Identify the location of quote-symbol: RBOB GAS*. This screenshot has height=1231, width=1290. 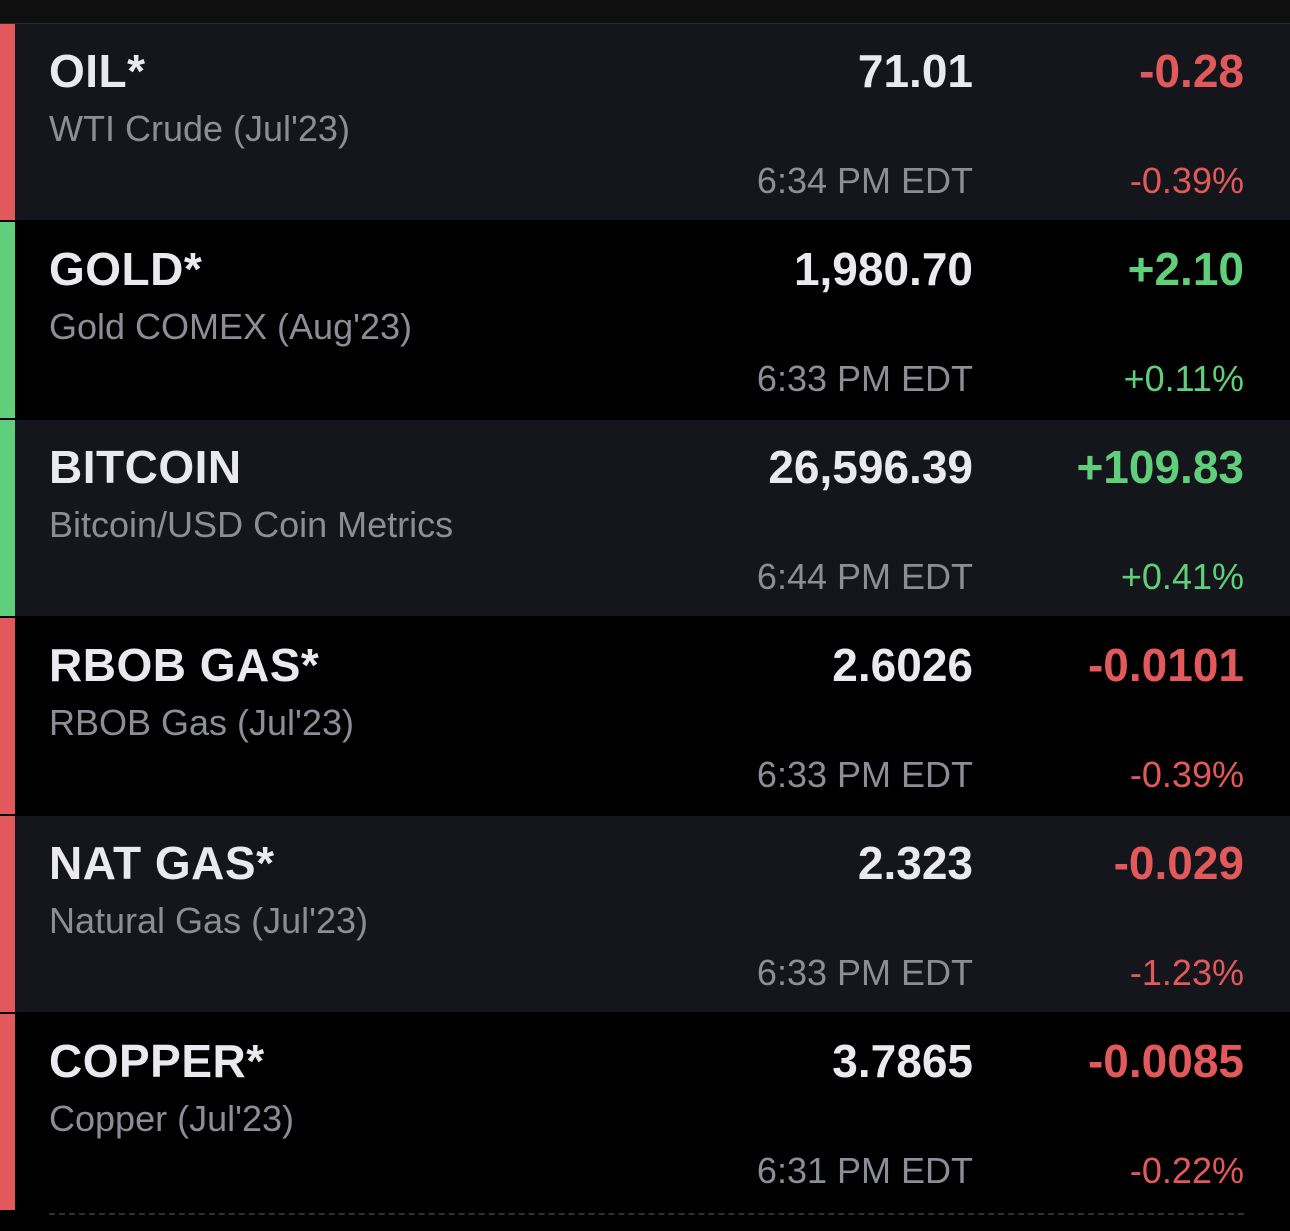
(184, 665).